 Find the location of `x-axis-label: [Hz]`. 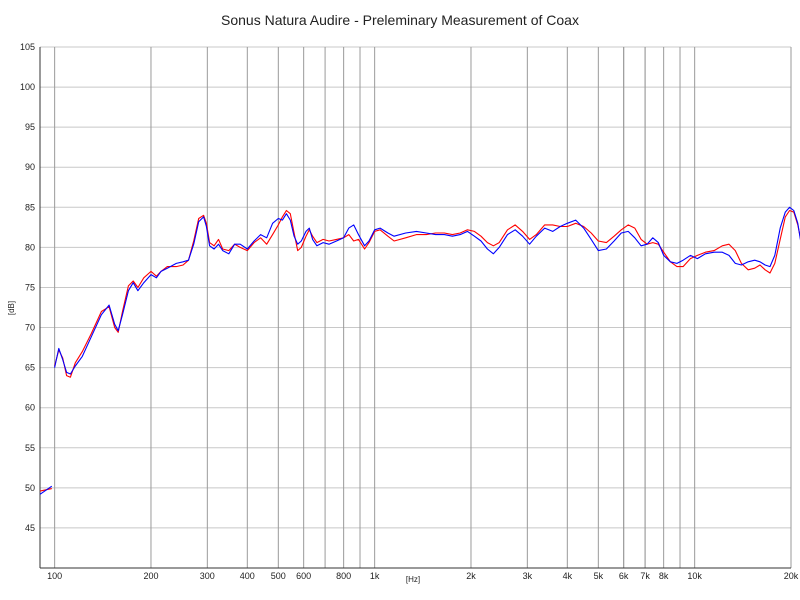

x-axis-label: [Hz] is located at coordinates (413, 579).